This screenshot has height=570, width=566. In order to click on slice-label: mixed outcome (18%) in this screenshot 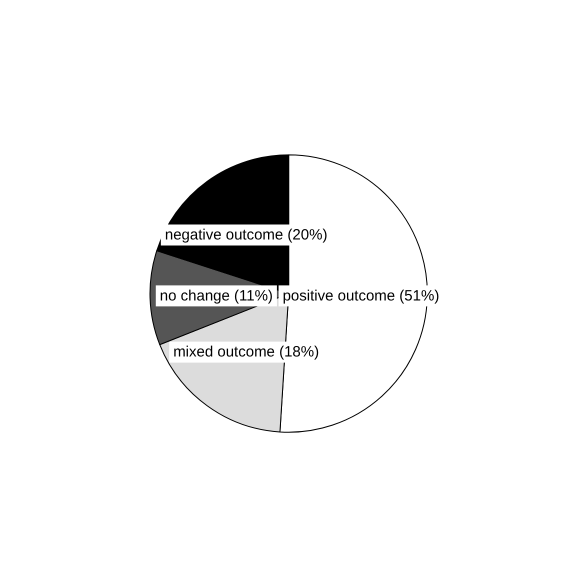, I will do `click(246, 352)`.